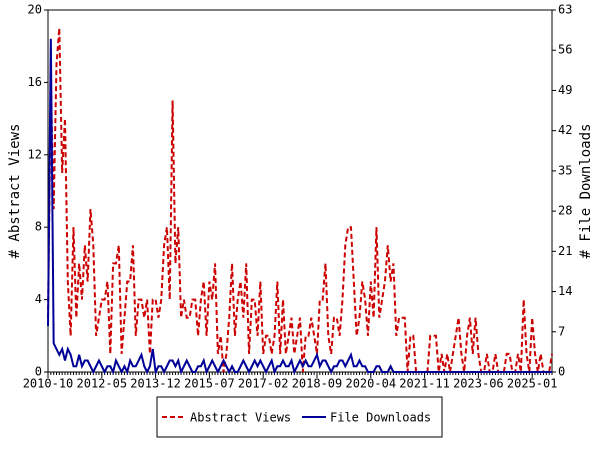  What do you see at coordinates (370, 384) in the screenshot?
I see `x-tick-label: 2020-04` at bounding box center [370, 384].